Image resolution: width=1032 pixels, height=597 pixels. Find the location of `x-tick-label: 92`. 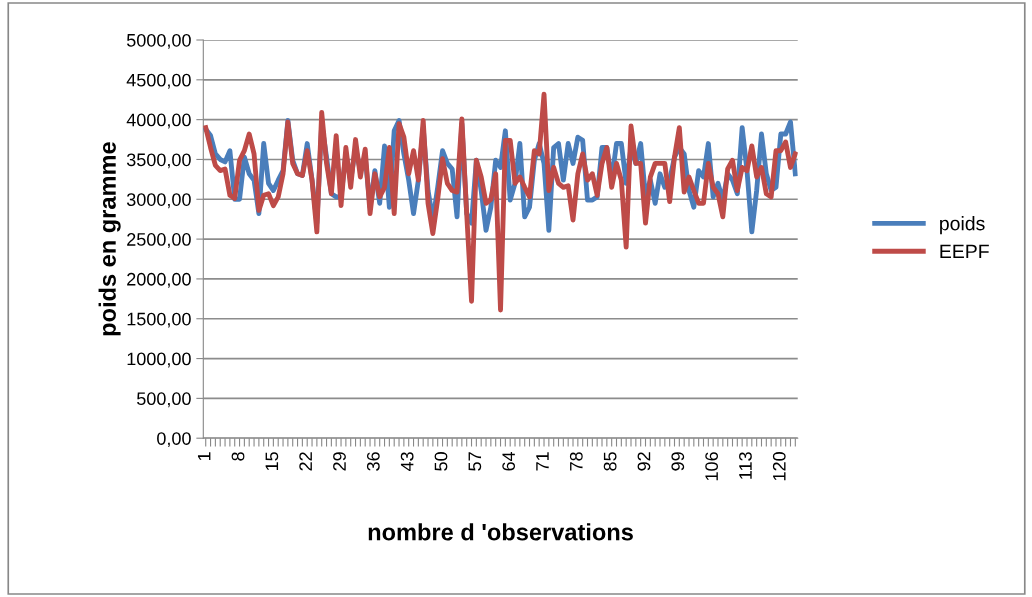

x-tick-label: 92 is located at coordinates (644, 461).